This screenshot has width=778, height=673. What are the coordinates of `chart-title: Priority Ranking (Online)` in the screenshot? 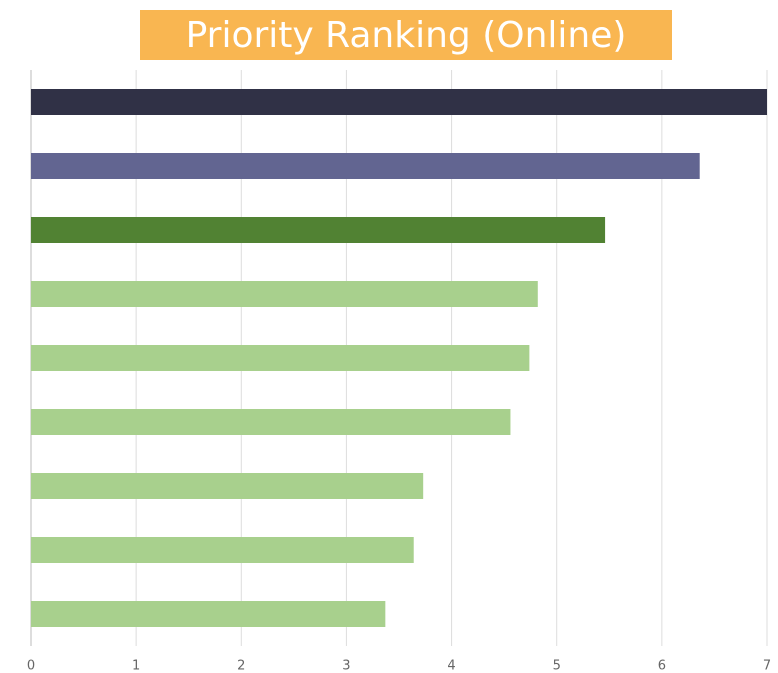 It's located at (406, 35).